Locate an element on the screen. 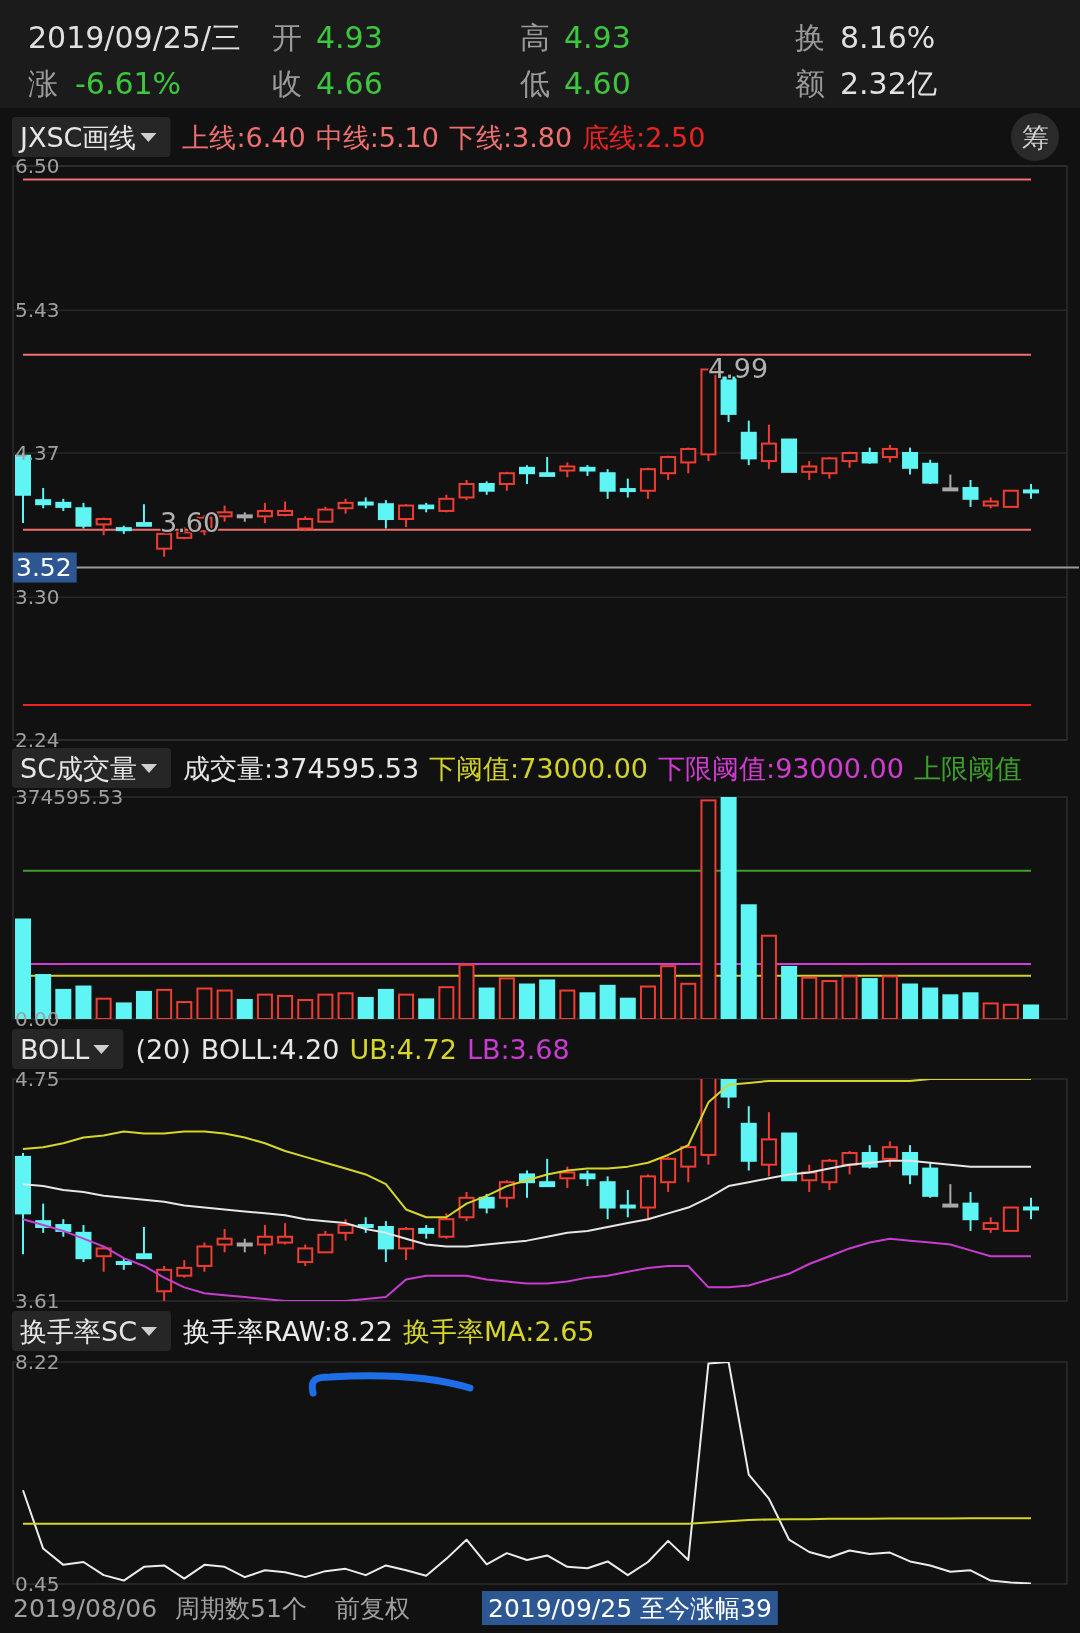 This screenshot has height=1633, width=1080. text: 前复权 is located at coordinates (372, 1608).